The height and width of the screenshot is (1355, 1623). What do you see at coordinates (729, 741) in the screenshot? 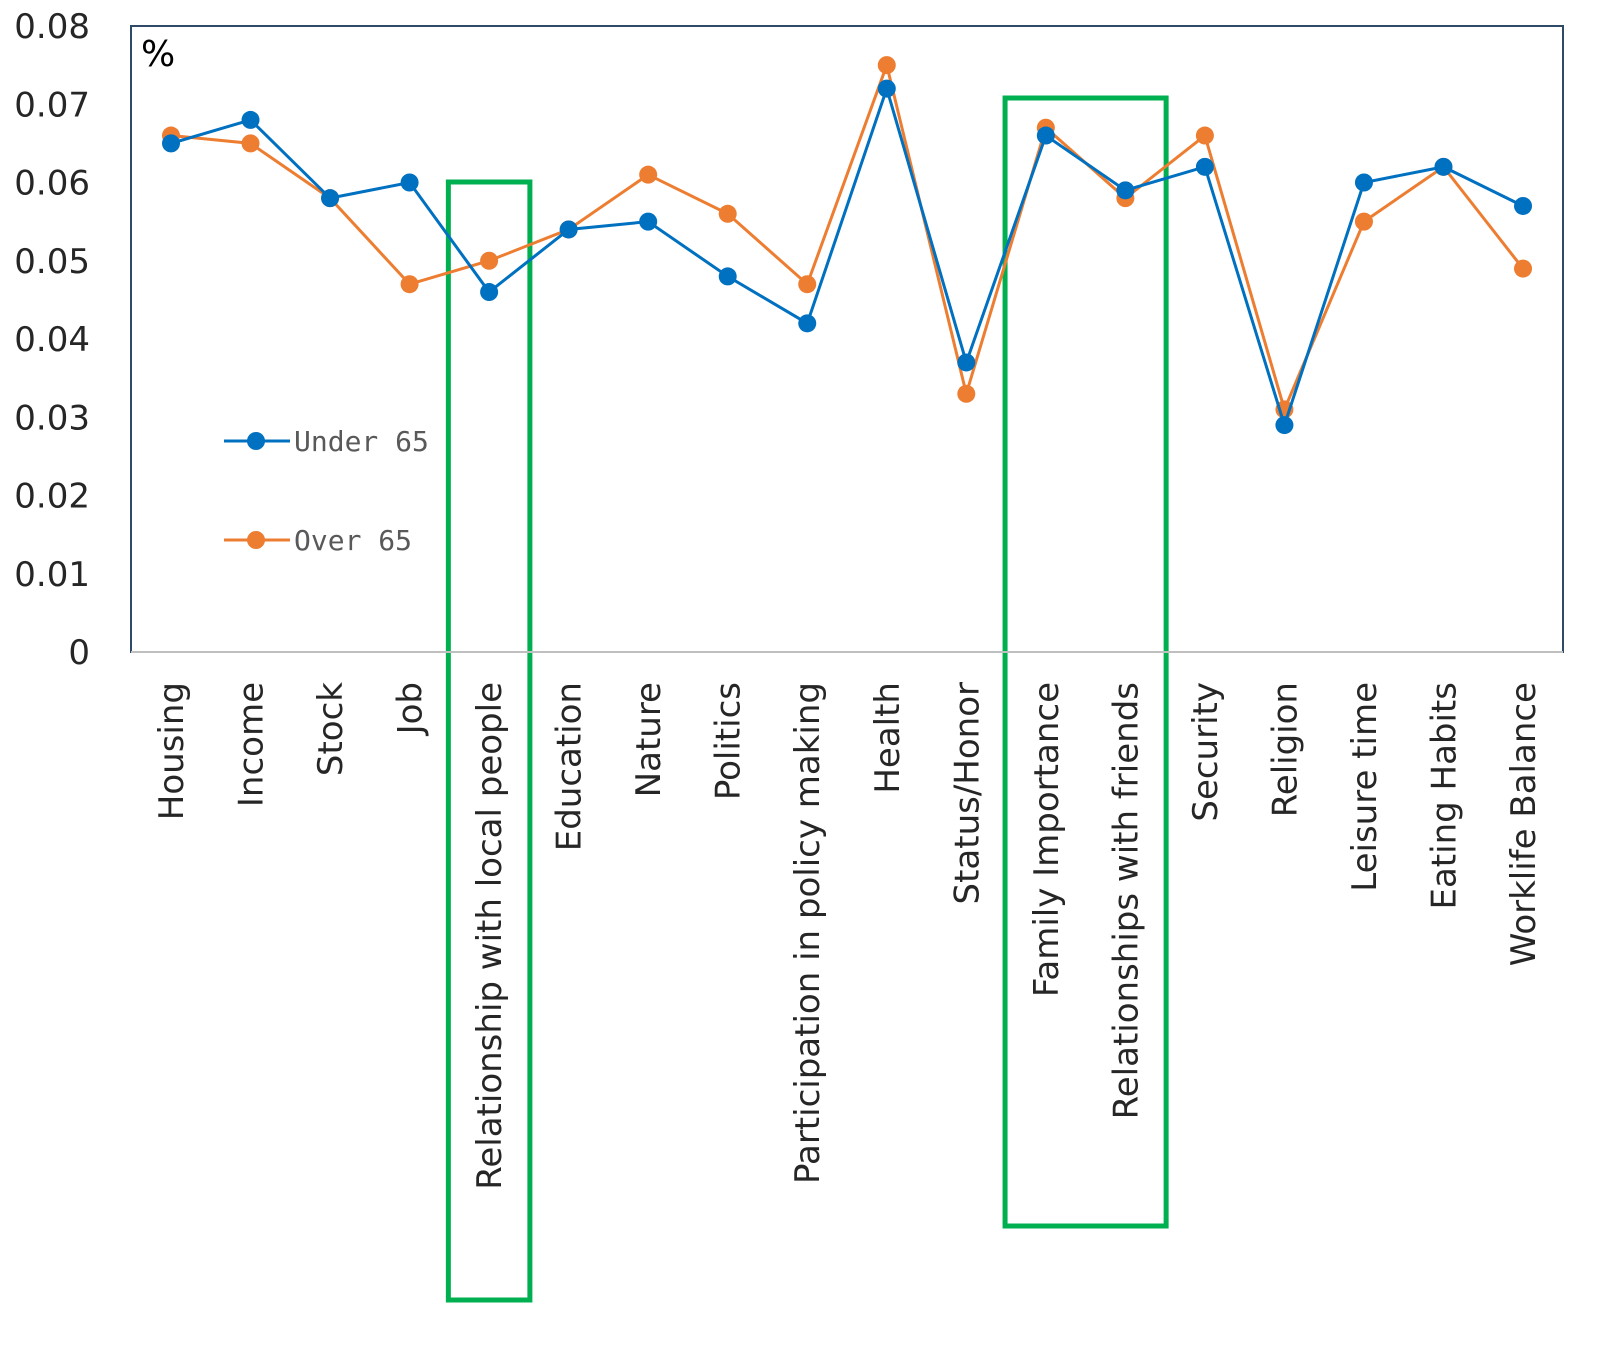
I see `x-tick-label: Politics` at bounding box center [729, 741].